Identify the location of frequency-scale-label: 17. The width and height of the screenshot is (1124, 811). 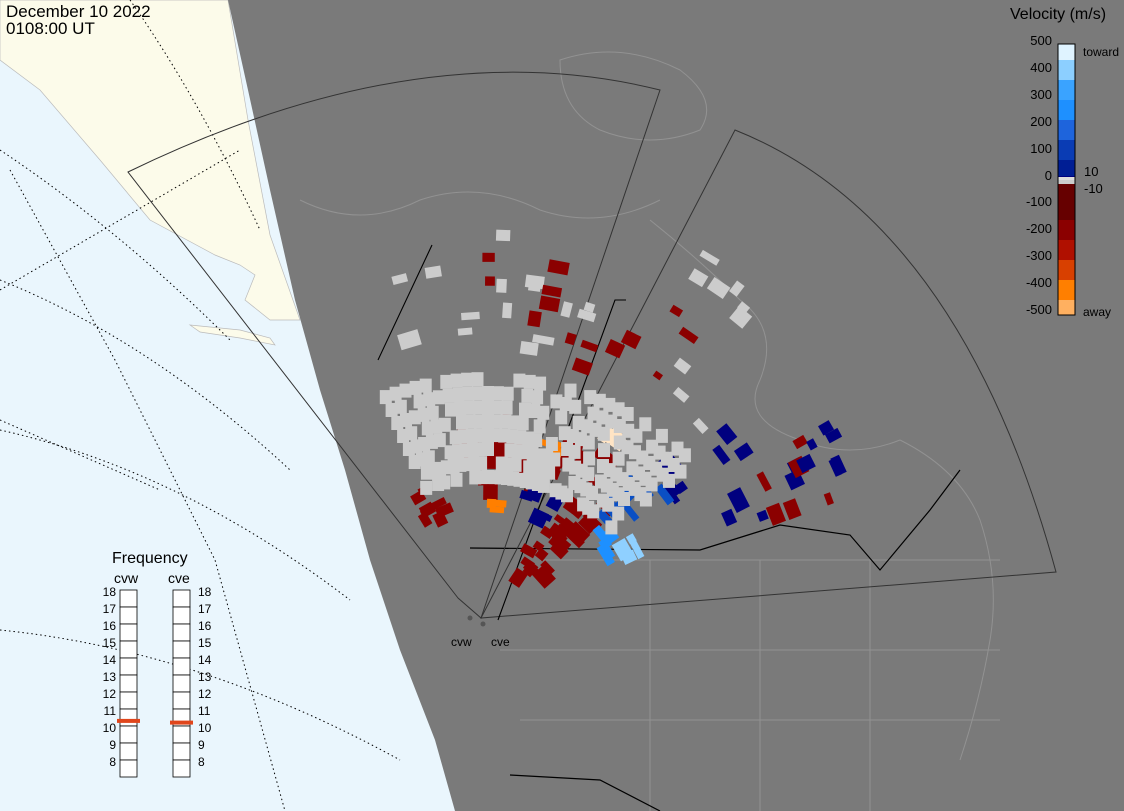
(109, 609).